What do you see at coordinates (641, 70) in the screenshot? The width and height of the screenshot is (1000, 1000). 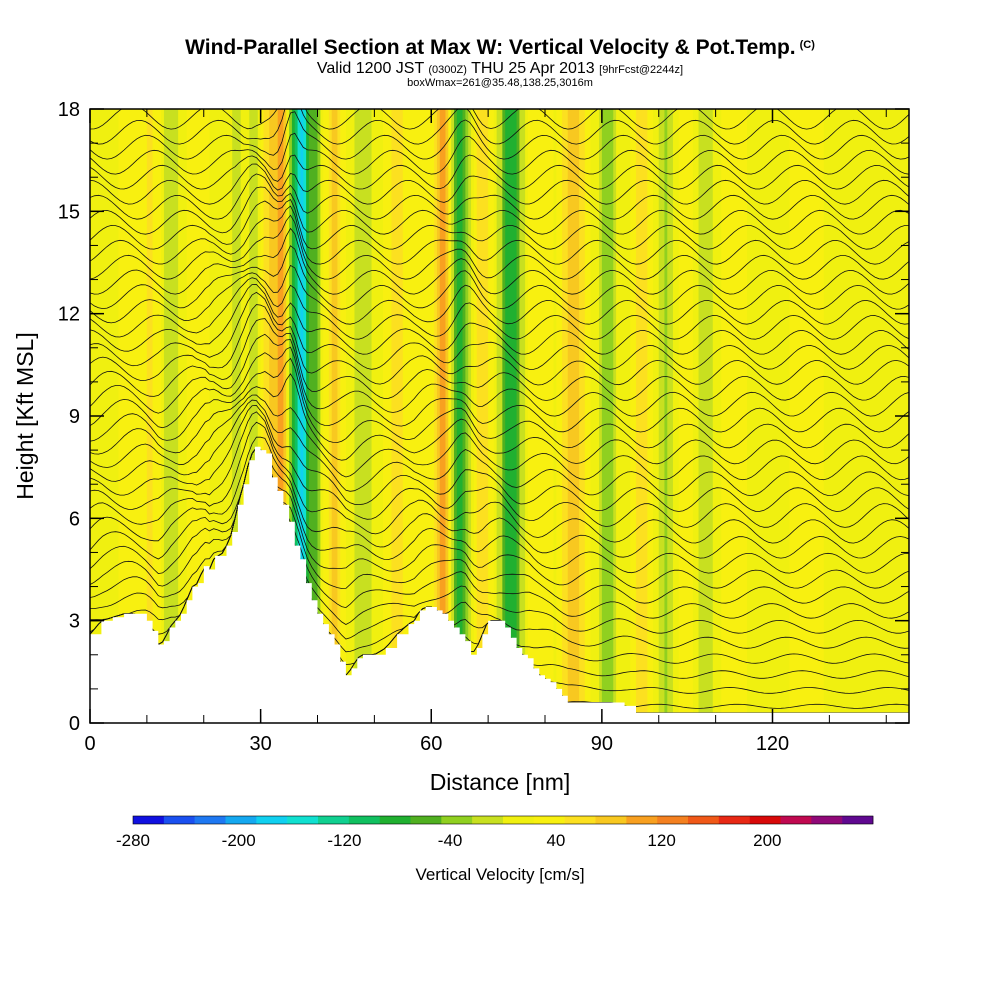 I see `forecast-info: [9hrFcst@2244z]` at bounding box center [641, 70].